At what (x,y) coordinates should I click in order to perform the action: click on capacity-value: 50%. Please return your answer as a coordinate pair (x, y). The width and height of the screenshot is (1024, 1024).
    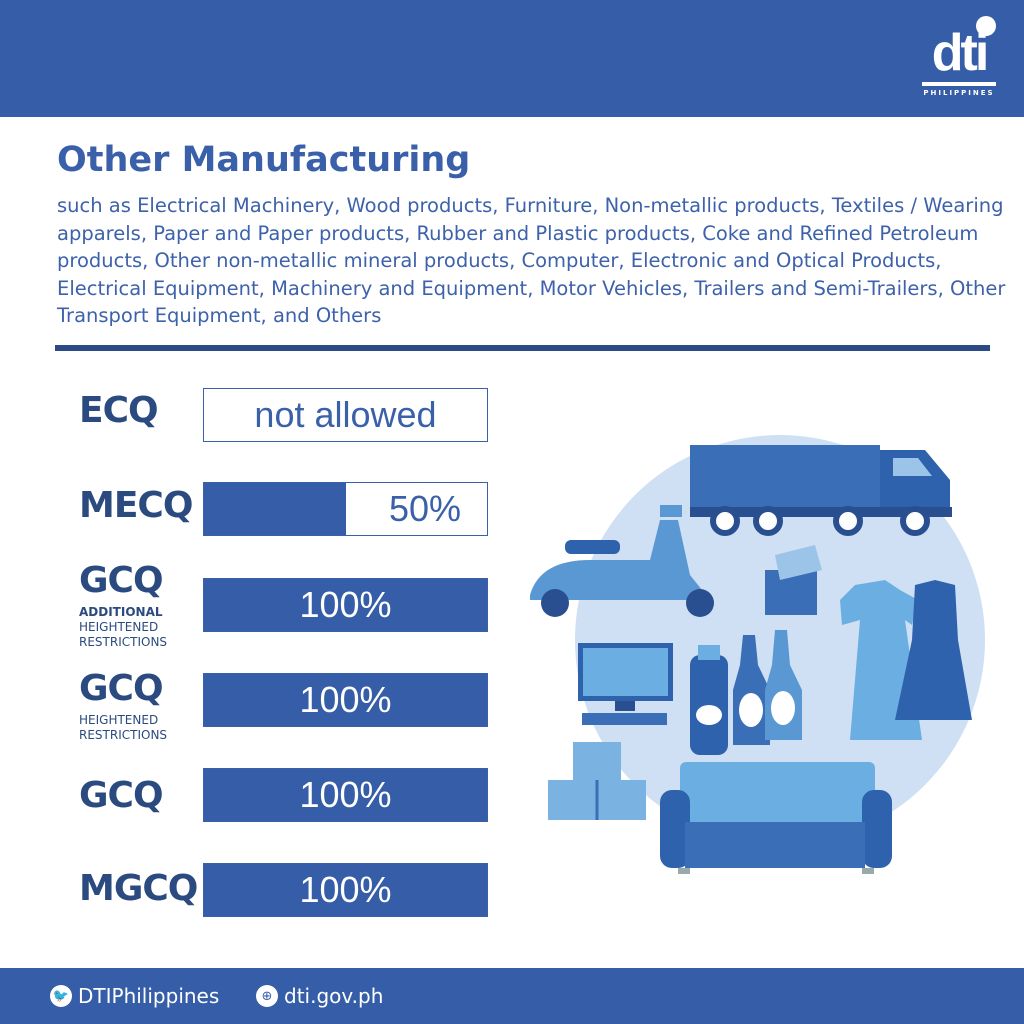
    Looking at the image, I should click on (424, 508).